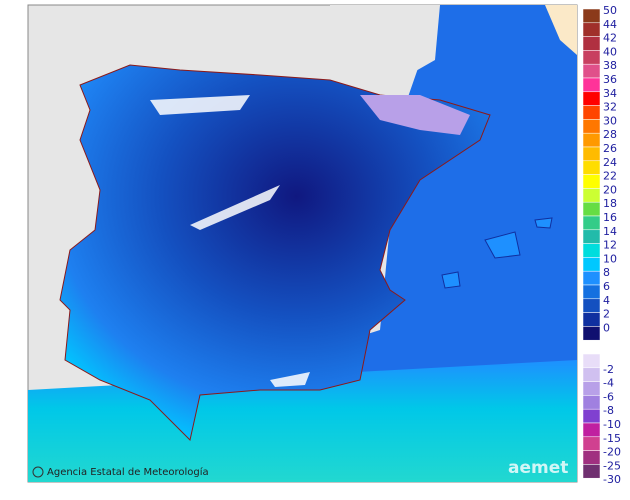  Describe the element at coordinates (610, 189) in the screenshot. I see `legend-label: 20` at that location.